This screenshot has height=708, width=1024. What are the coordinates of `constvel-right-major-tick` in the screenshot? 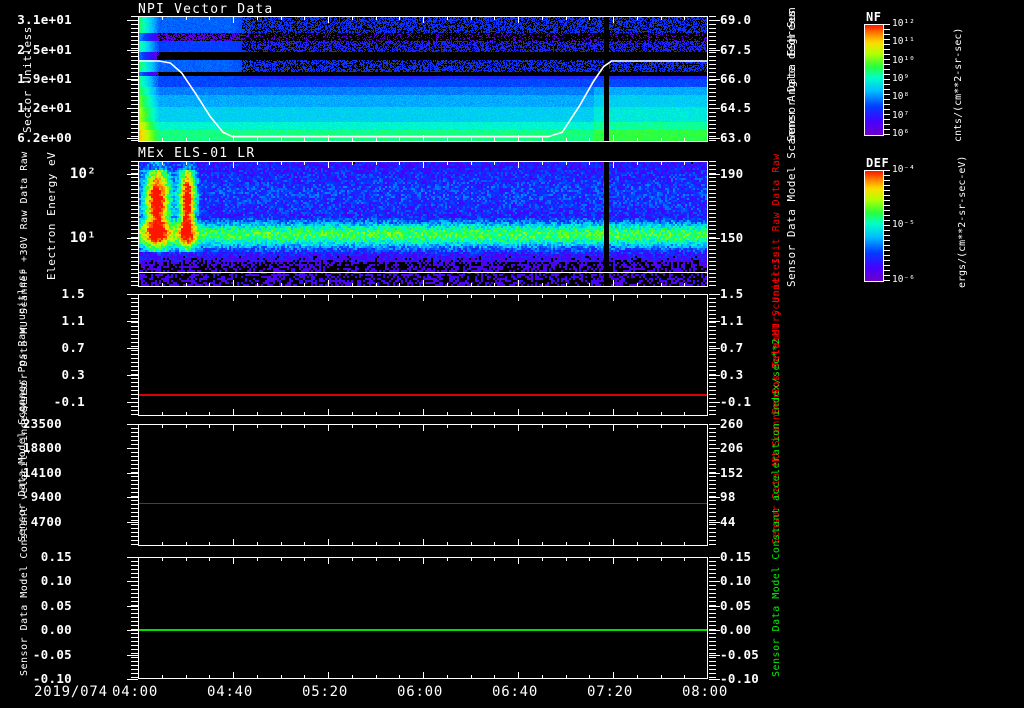 It's located at (714, 679).